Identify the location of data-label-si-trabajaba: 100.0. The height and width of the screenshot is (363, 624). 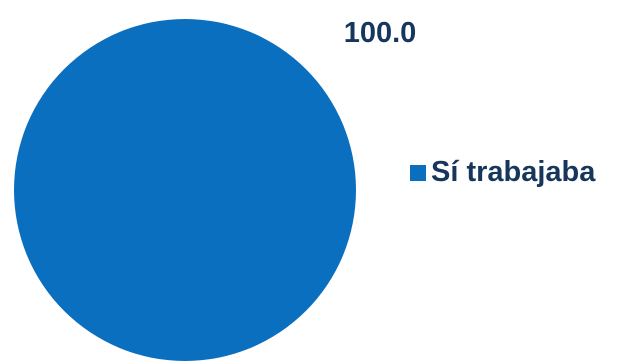
(380, 33).